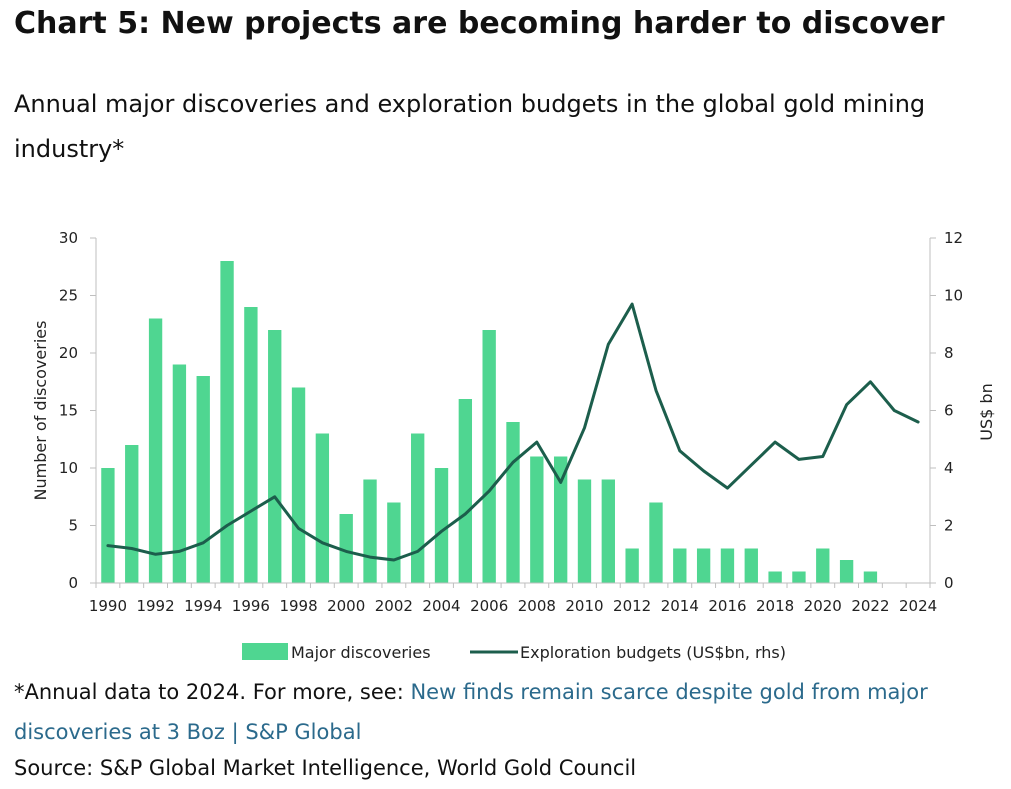  What do you see at coordinates (361, 652) in the screenshot?
I see `legend-label-discoveries: Major discoveries` at bounding box center [361, 652].